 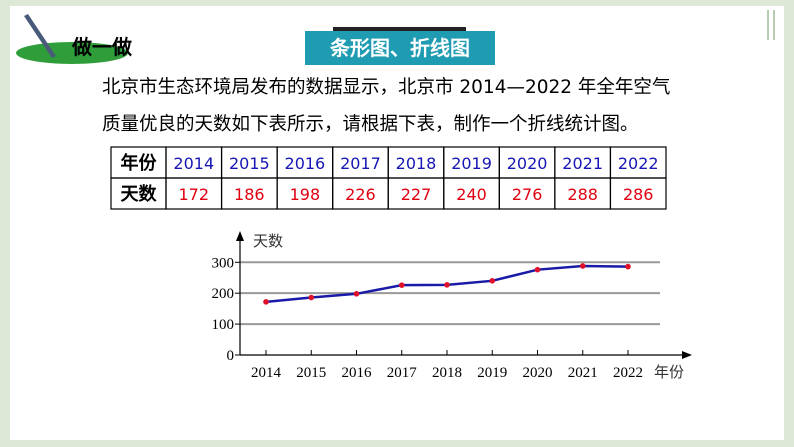 I want to click on x-tick-label: 2022, so click(x=628, y=373).